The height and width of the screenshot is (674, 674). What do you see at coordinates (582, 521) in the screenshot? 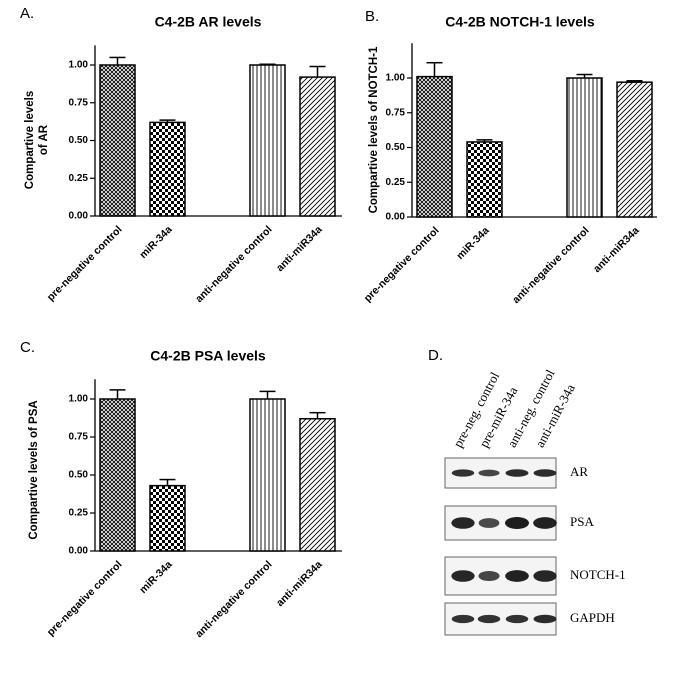
I see `blot-row-label: PSA` at bounding box center [582, 521].